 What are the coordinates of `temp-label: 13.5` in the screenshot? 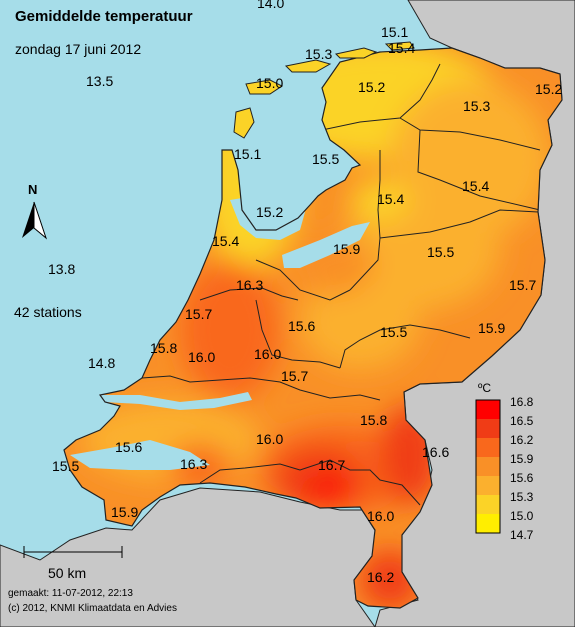 It's located at (100, 81).